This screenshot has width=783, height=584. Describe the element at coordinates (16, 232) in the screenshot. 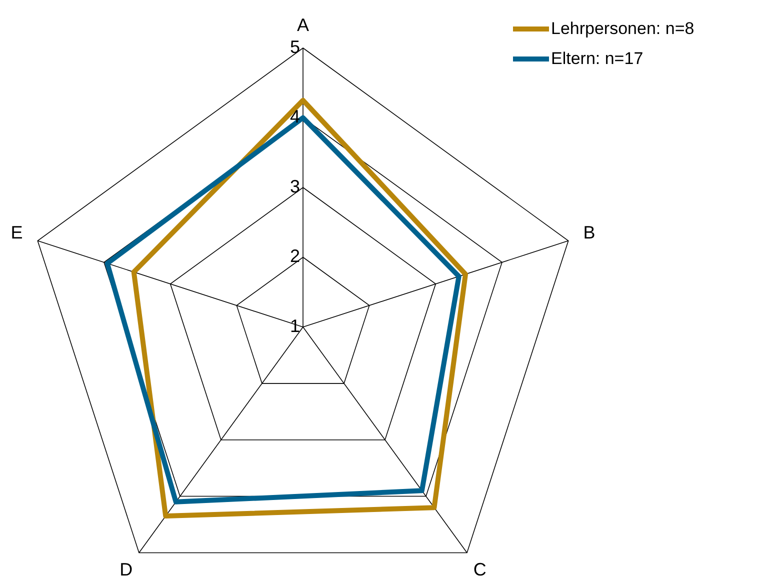

I see `spoke-label: E` at that location.